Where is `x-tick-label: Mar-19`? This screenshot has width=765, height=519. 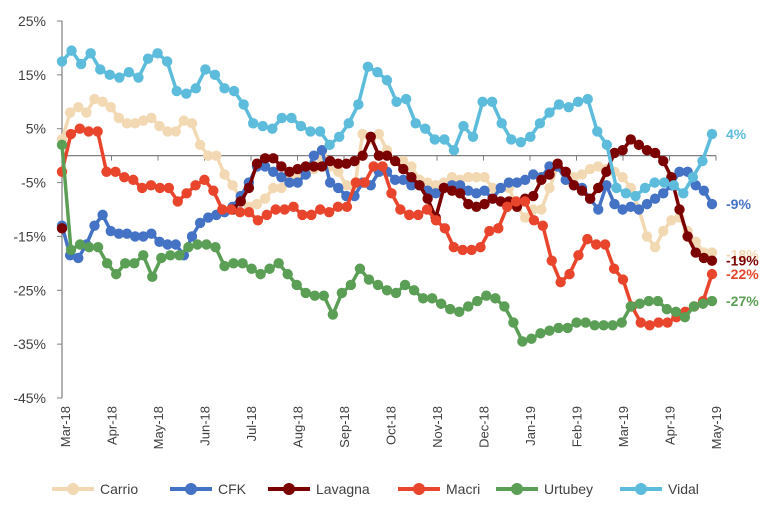 x-tick-label: Mar-19 is located at coordinates (623, 426).